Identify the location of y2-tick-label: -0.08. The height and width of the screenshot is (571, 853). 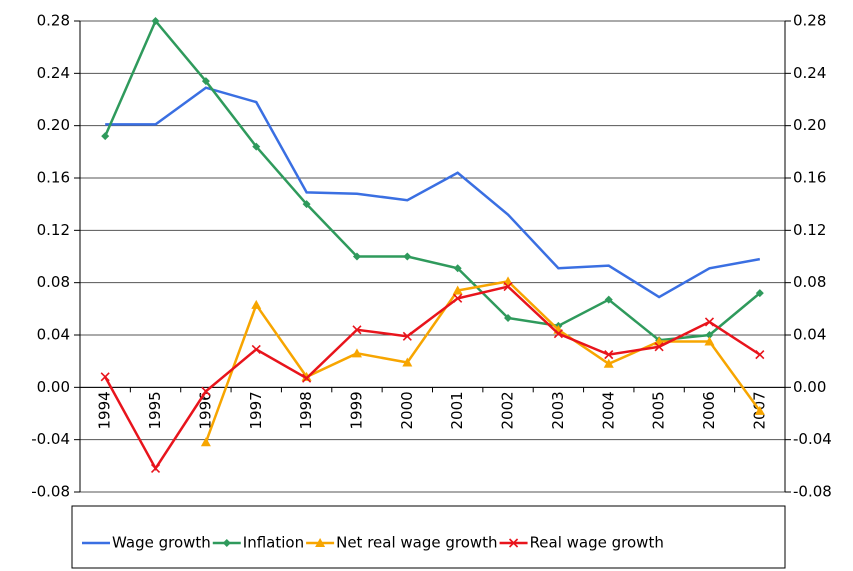
(812, 492).